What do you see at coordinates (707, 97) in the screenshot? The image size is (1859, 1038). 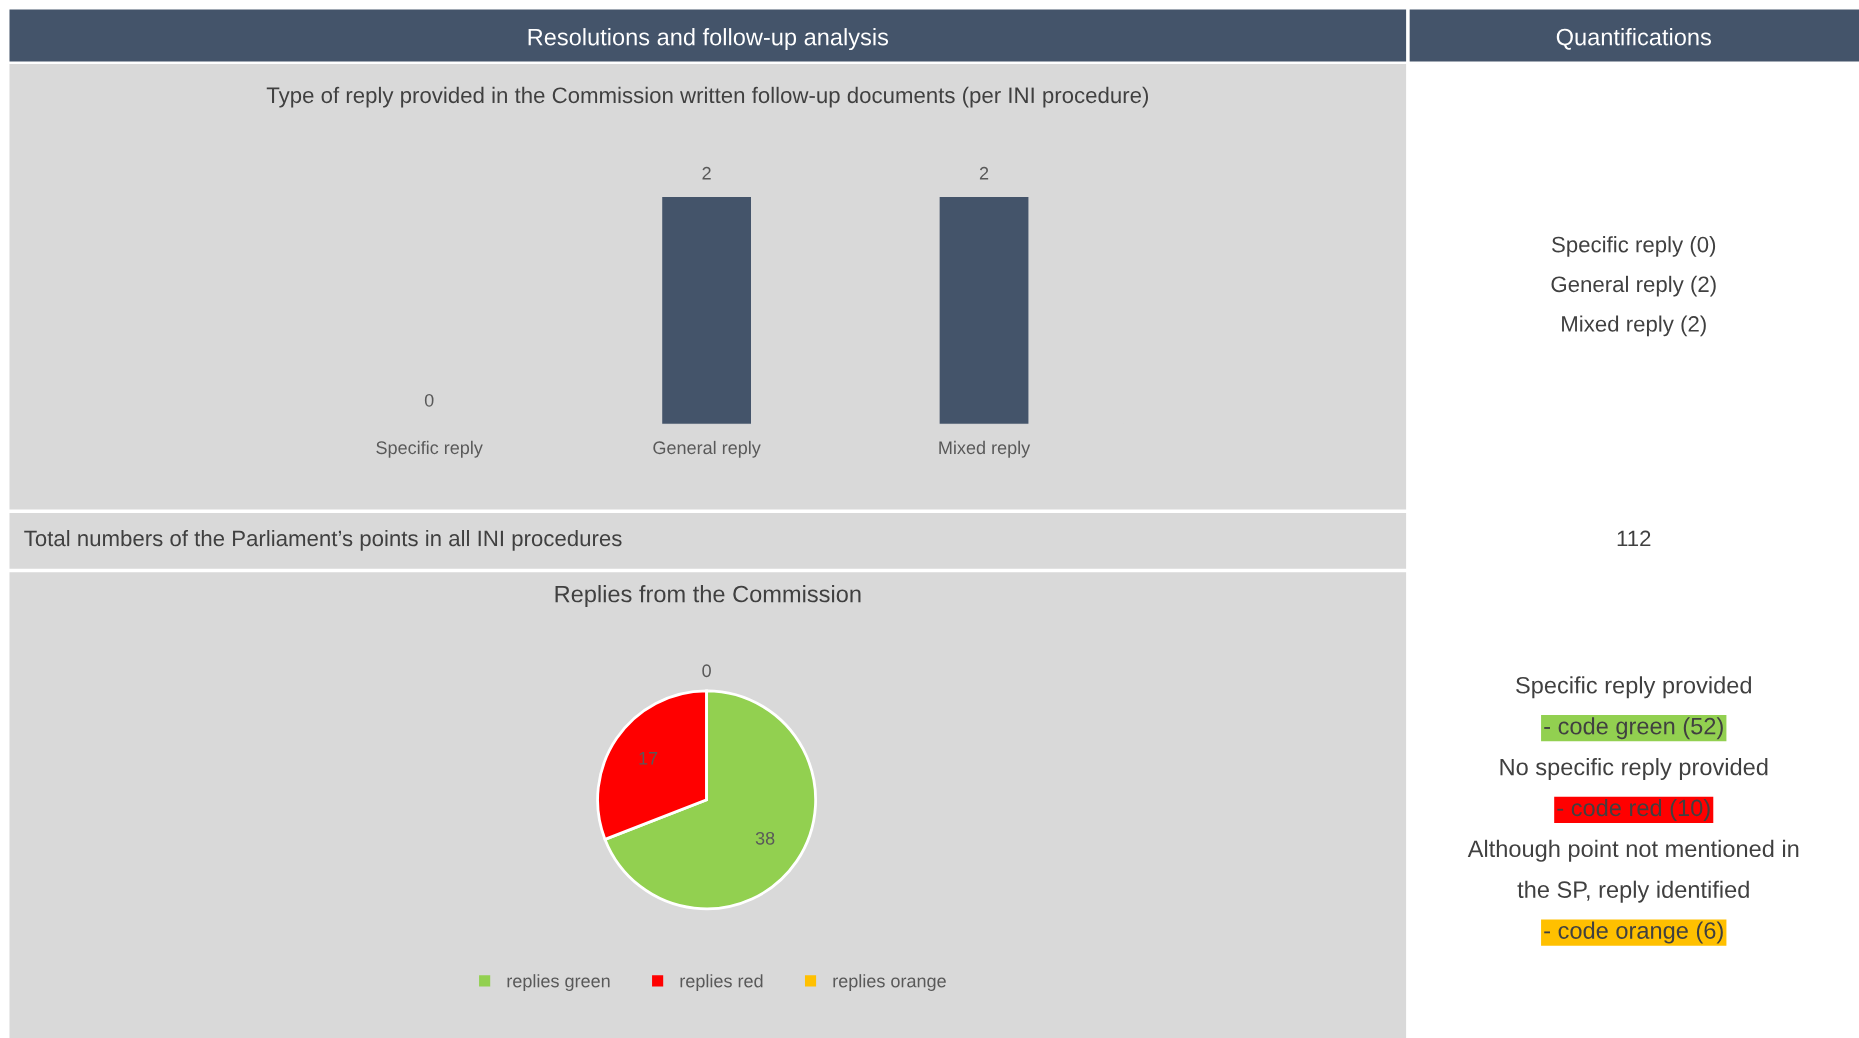 I see `chart-title: Type of reply provided in the Commission written follow-up documents (per INI procedure)` at bounding box center [707, 97].